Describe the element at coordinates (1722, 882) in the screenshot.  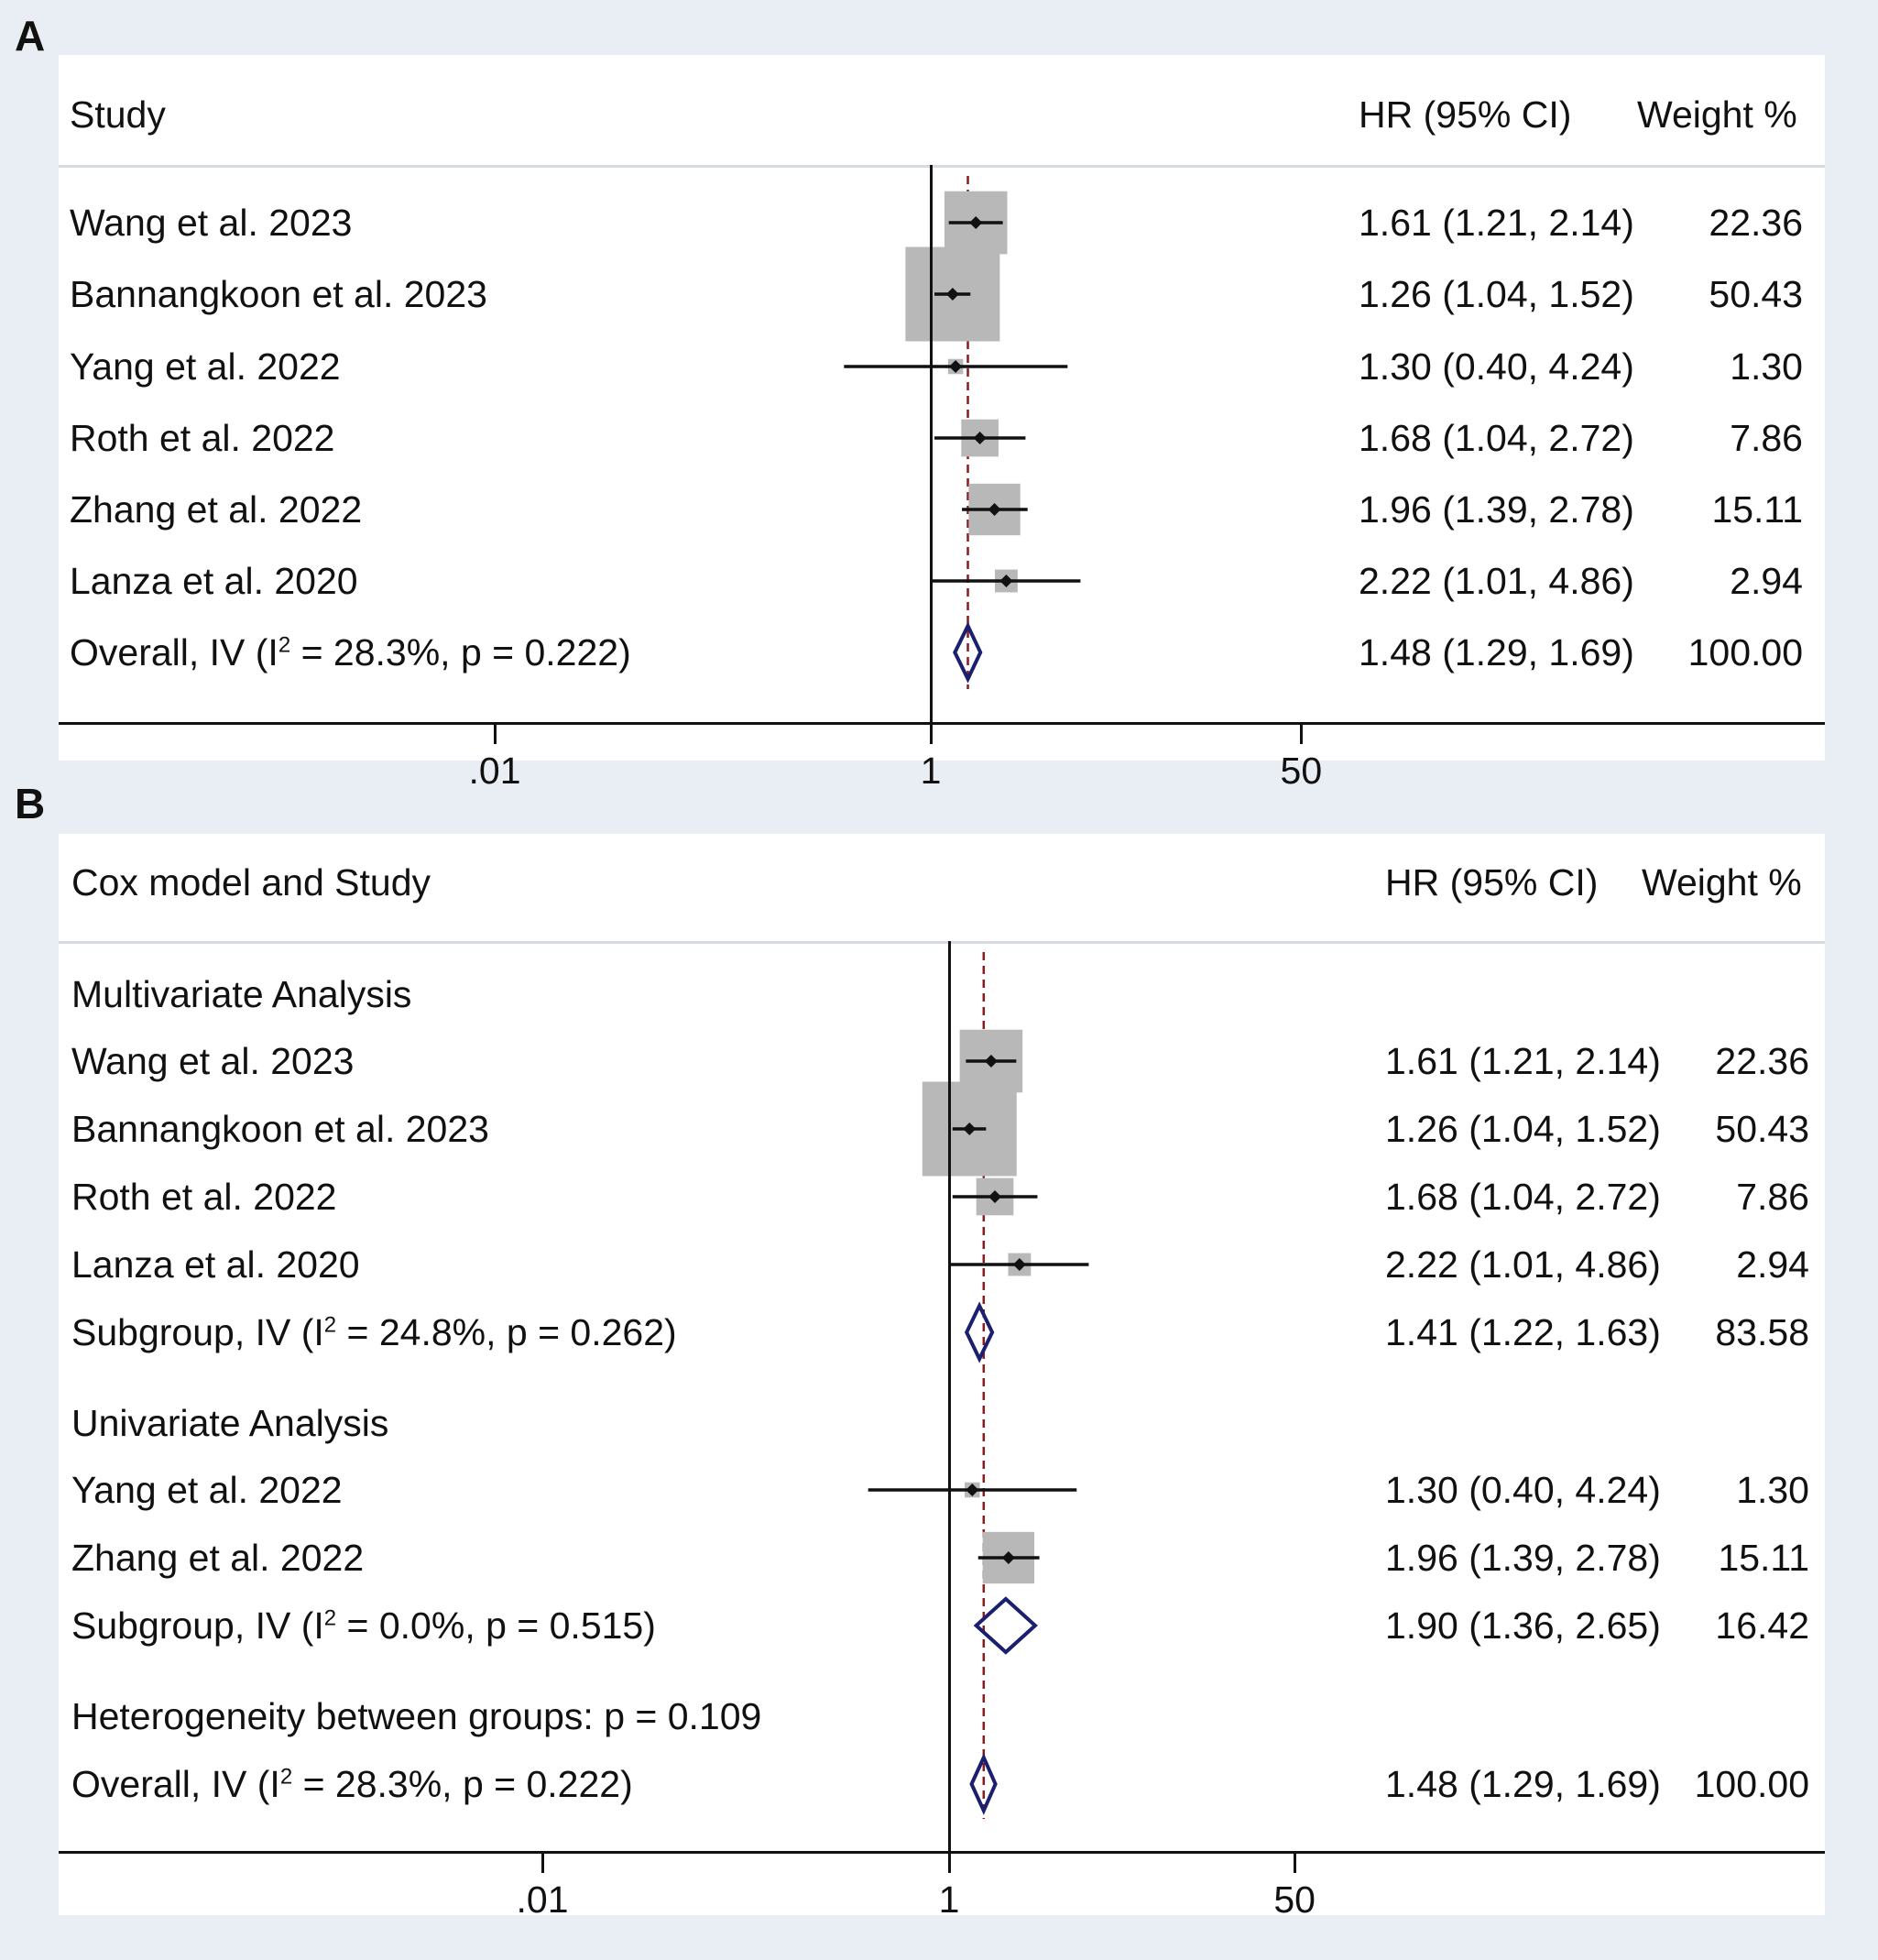
I see `header-weight-b: Weight %` at that location.